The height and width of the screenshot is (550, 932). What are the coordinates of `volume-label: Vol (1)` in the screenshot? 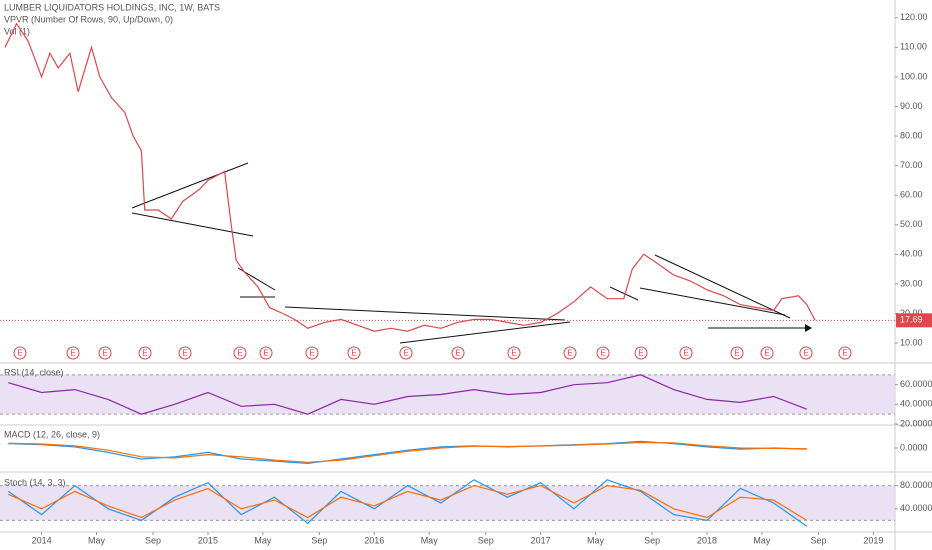 It's located at (17, 31).